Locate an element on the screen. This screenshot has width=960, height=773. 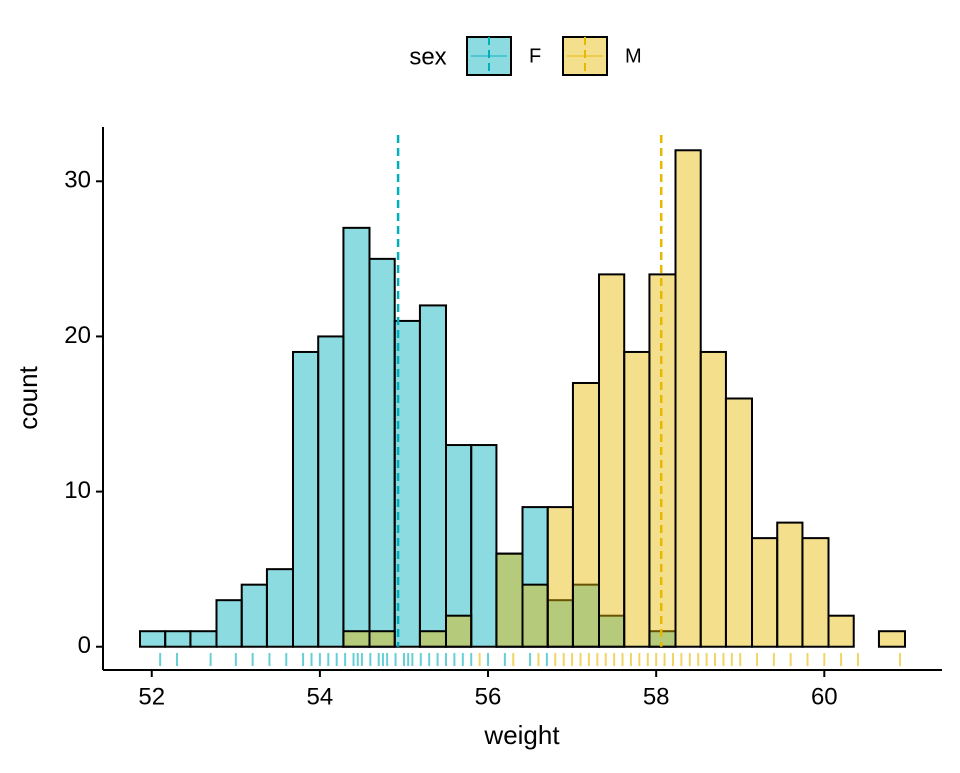
legend-title: sex is located at coordinates (427, 56).